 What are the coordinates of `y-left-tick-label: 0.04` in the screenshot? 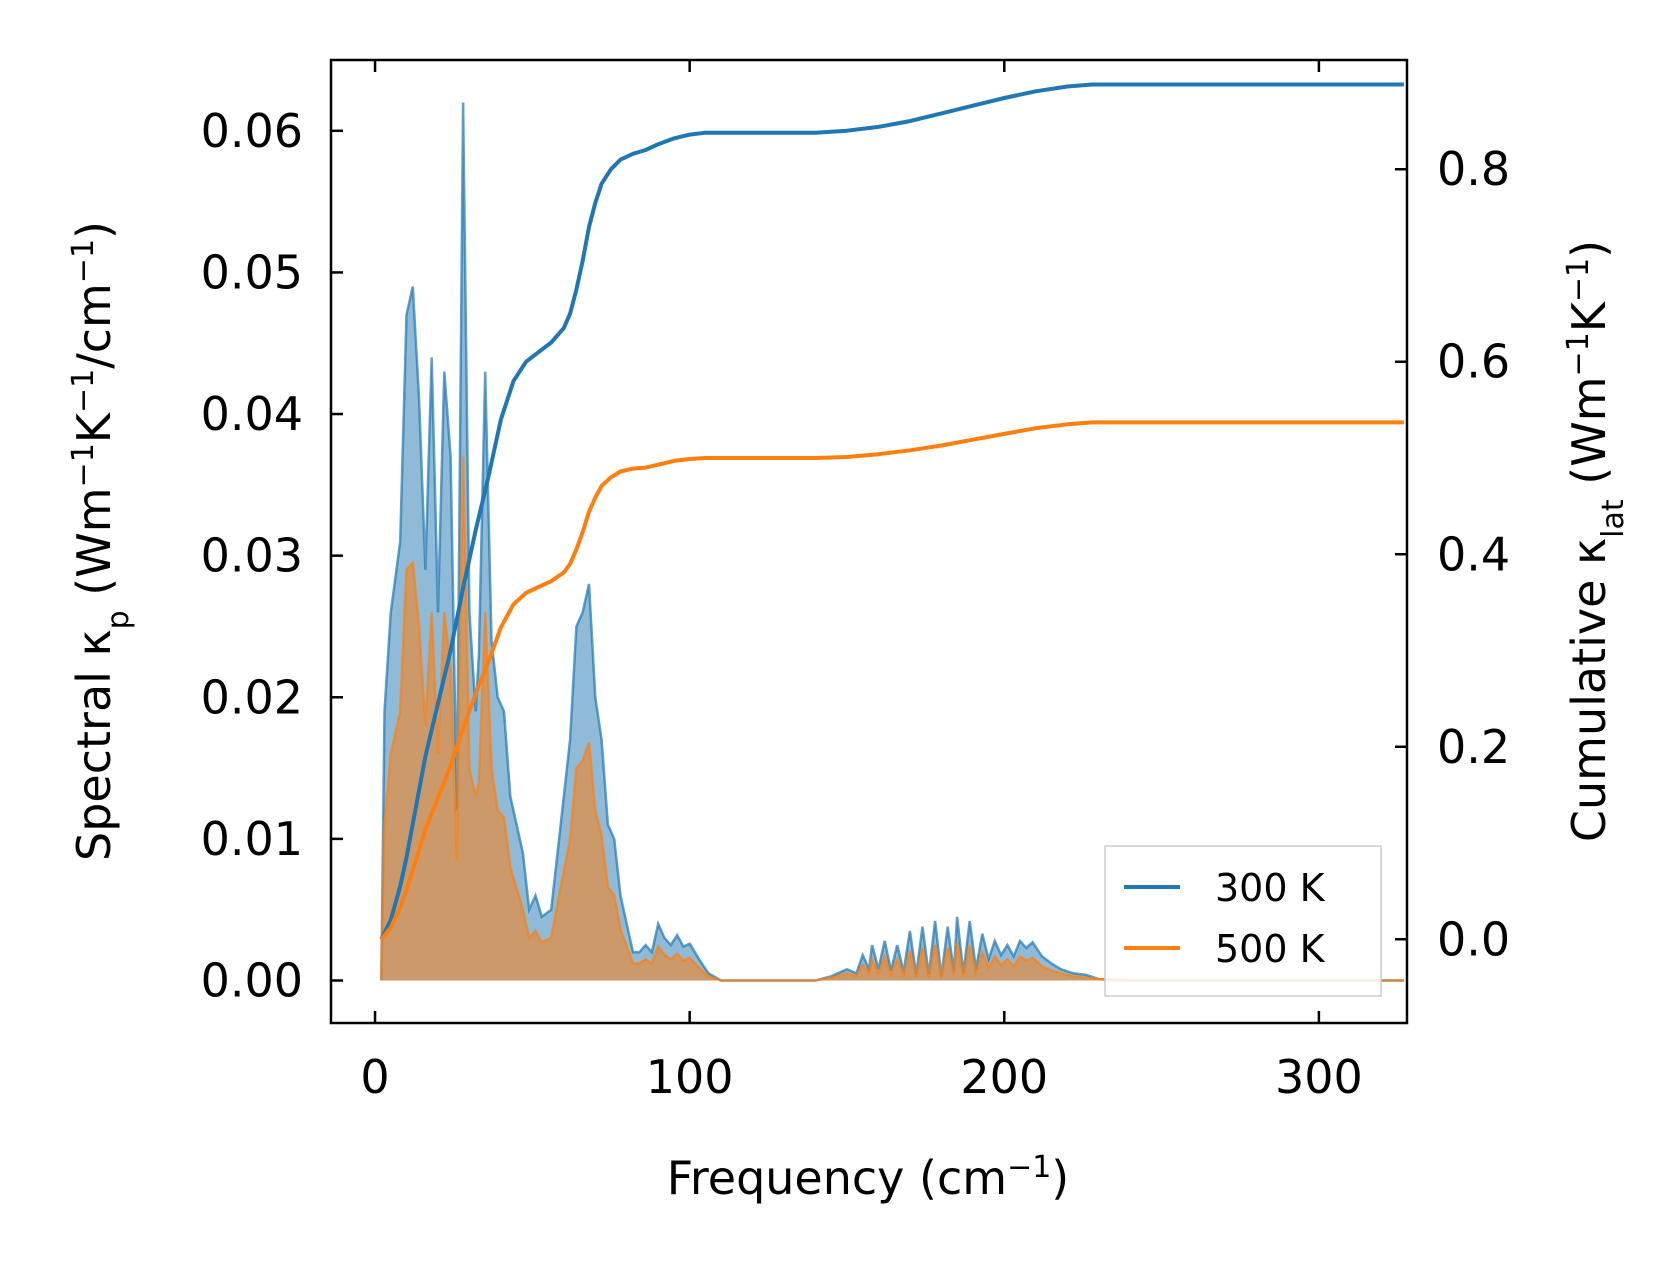 It's located at (252, 414).